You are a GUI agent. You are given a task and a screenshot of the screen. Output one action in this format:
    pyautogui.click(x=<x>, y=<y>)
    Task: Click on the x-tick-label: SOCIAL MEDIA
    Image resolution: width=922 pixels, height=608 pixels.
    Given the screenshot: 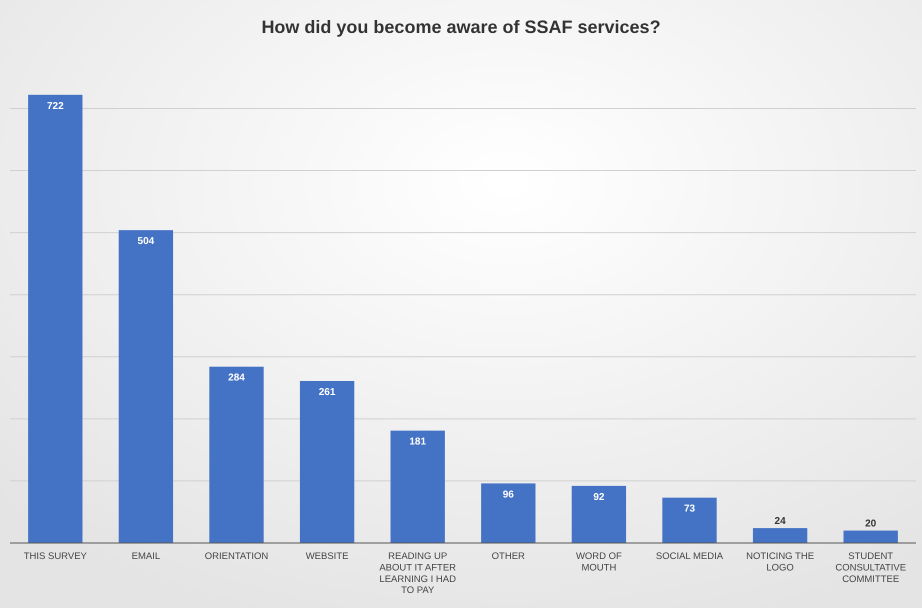 What is the action you would take?
    pyautogui.click(x=690, y=556)
    